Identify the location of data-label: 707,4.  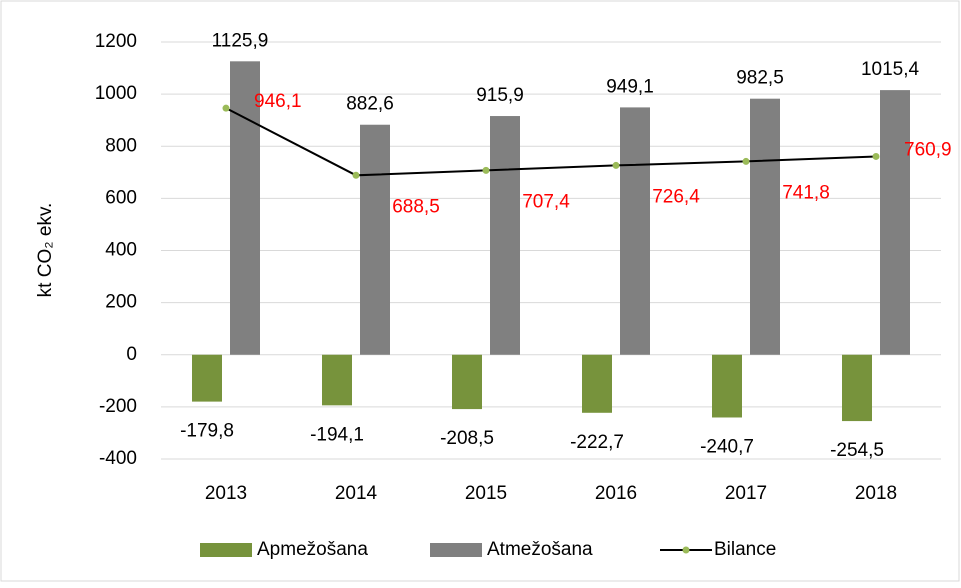
(546, 201).